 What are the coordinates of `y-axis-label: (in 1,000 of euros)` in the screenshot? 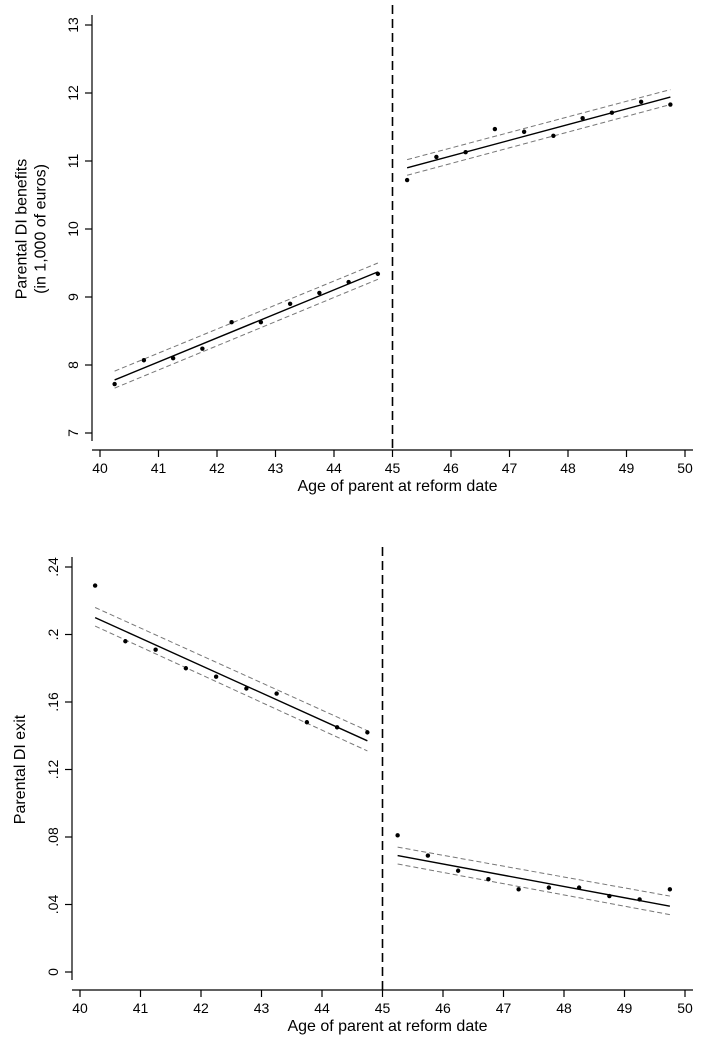 It's located at (41, 229).